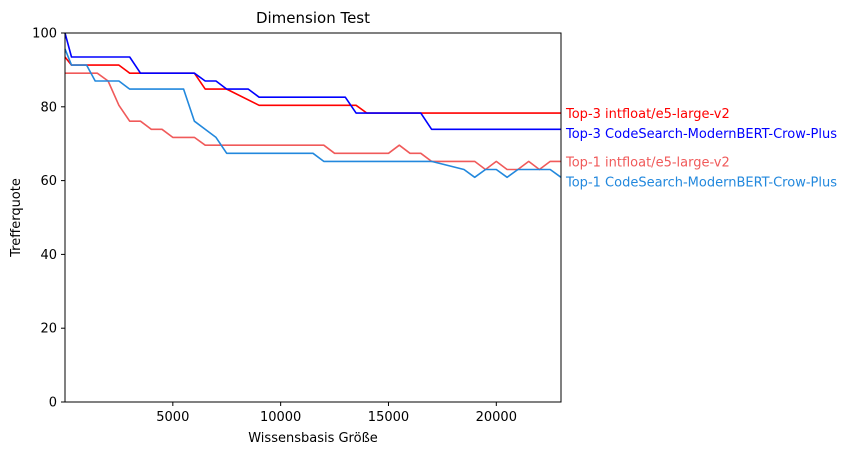 This screenshot has height=455, width=864. What do you see at coordinates (53, 403) in the screenshot?
I see `y-tick-label: 0` at bounding box center [53, 403].